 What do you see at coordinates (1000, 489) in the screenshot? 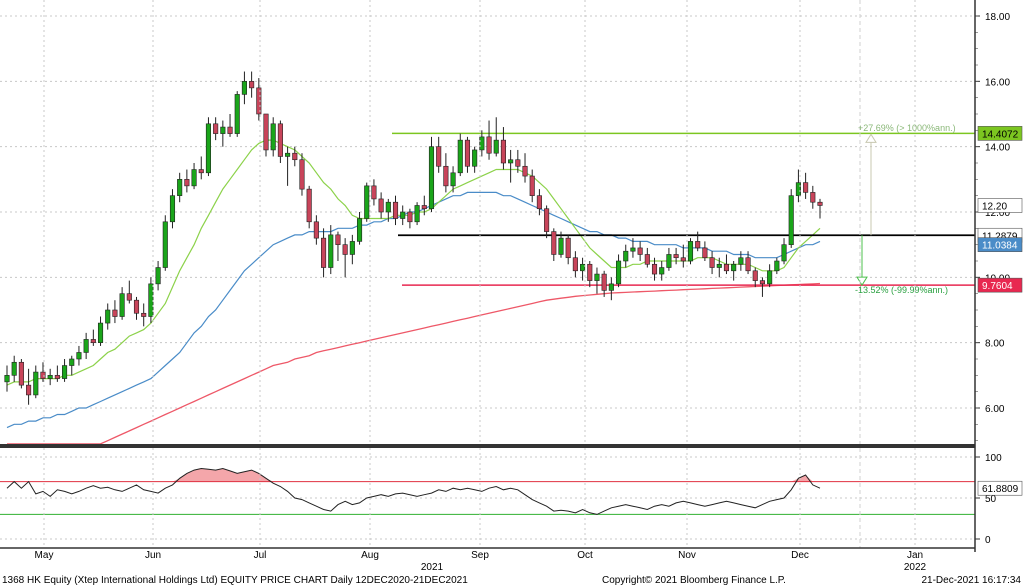
I see `rsi-value-label: 61.8809` at bounding box center [1000, 489].